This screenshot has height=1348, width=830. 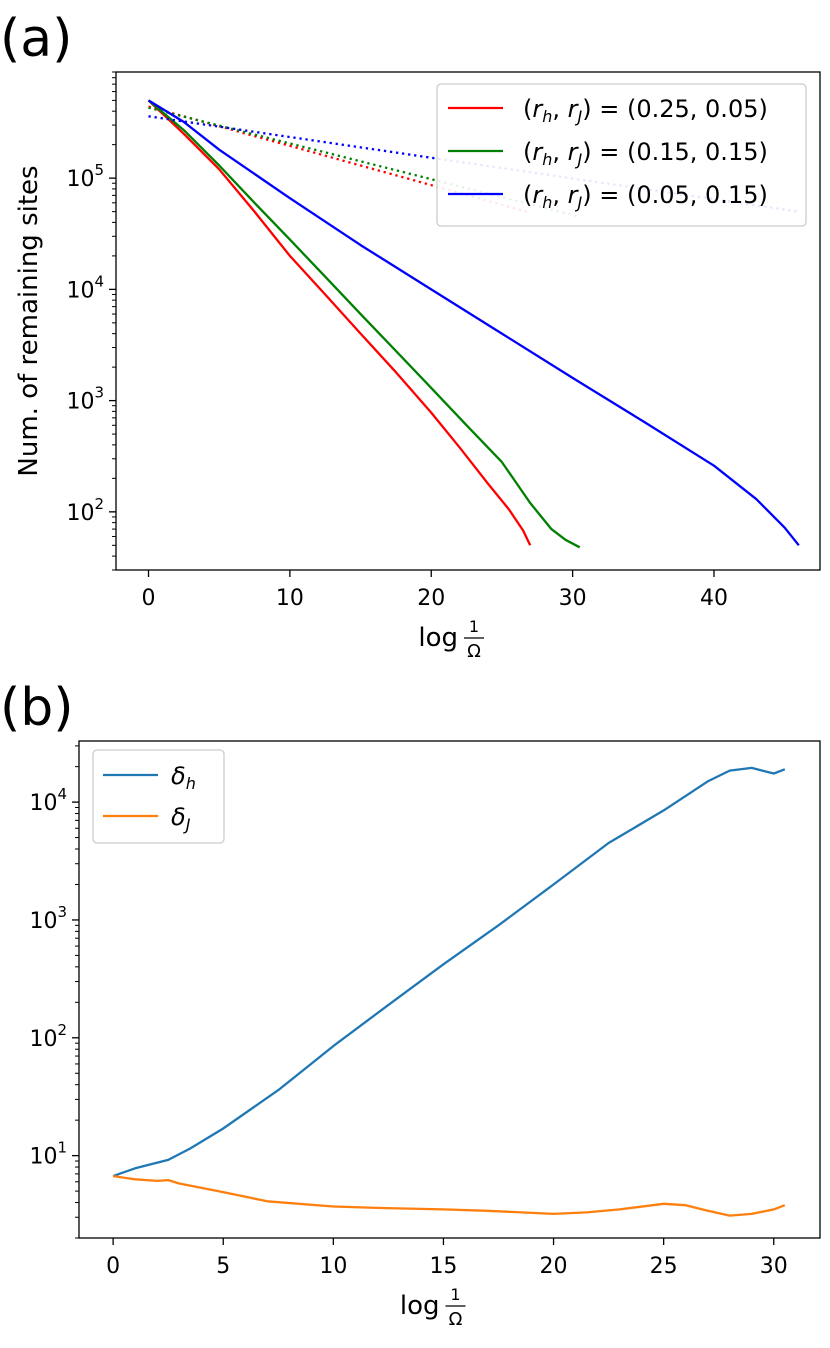 I want to click on y-tick-label: 10⁵, so click(x=85, y=176).